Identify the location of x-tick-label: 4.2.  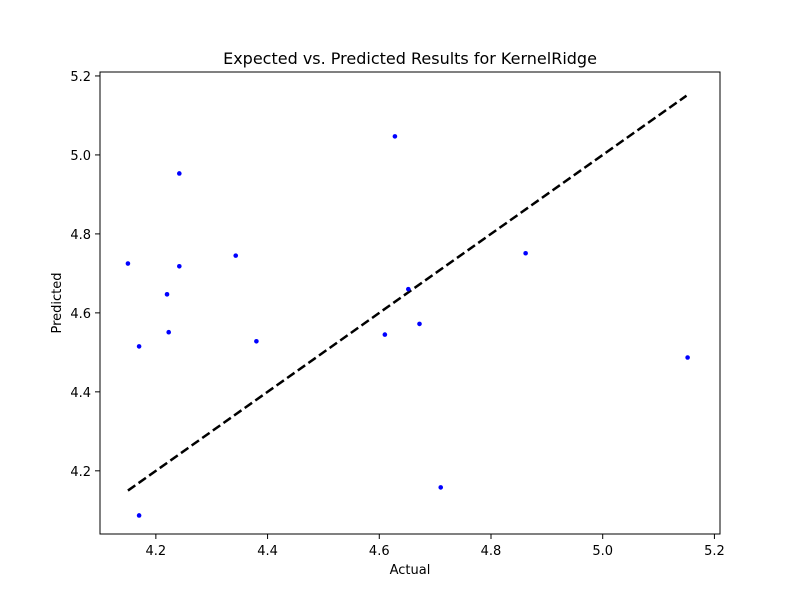
(156, 551).